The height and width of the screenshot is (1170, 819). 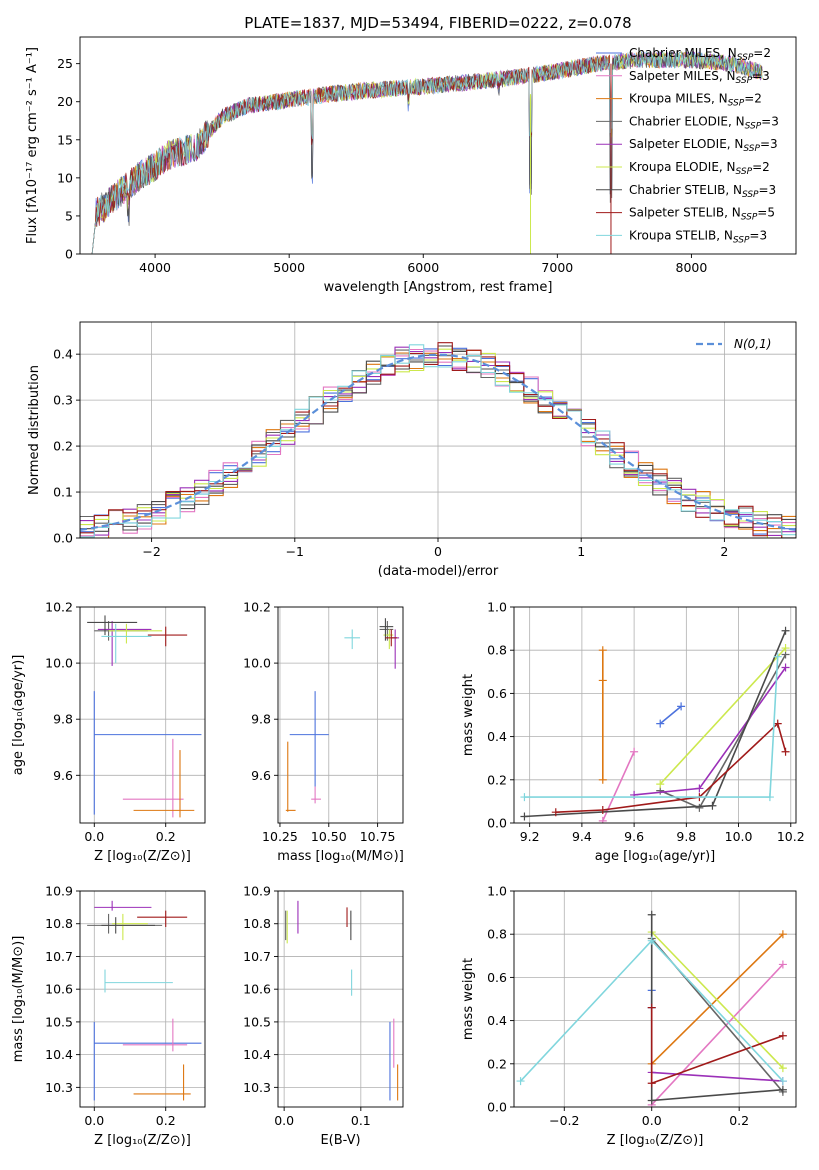 What do you see at coordinates (497, 934) in the screenshot?
I see `y-tick-label: 0.8` at bounding box center [497, 934].